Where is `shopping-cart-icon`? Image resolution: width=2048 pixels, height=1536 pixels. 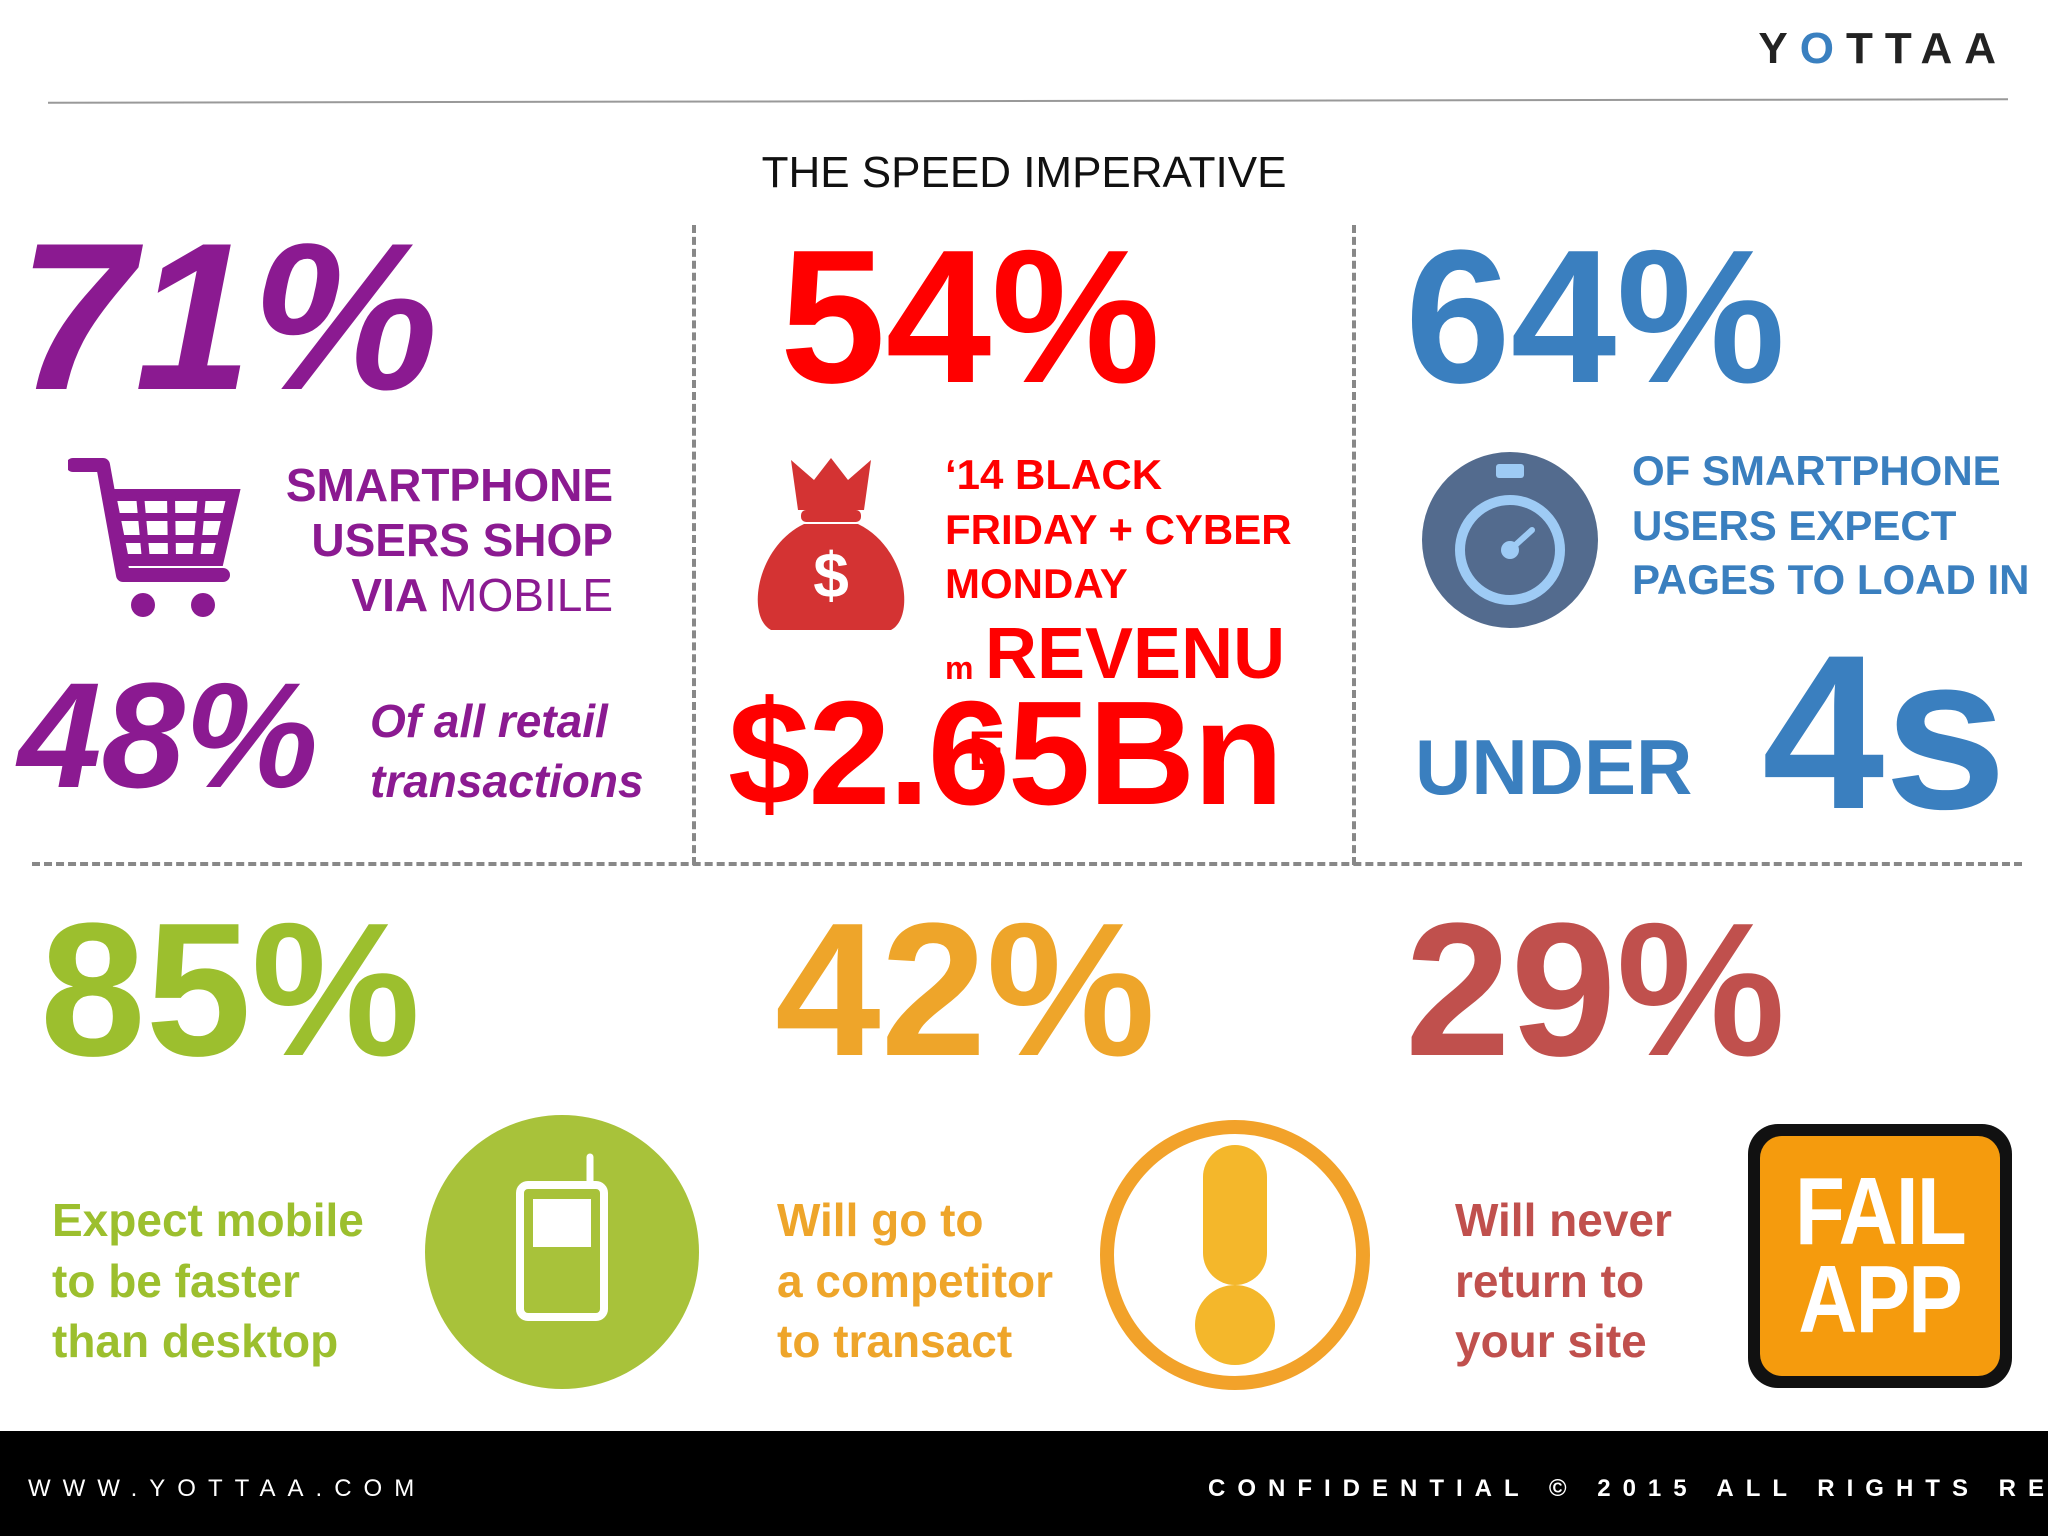
shopping-cart-icon is located at coordinates (154, 537).